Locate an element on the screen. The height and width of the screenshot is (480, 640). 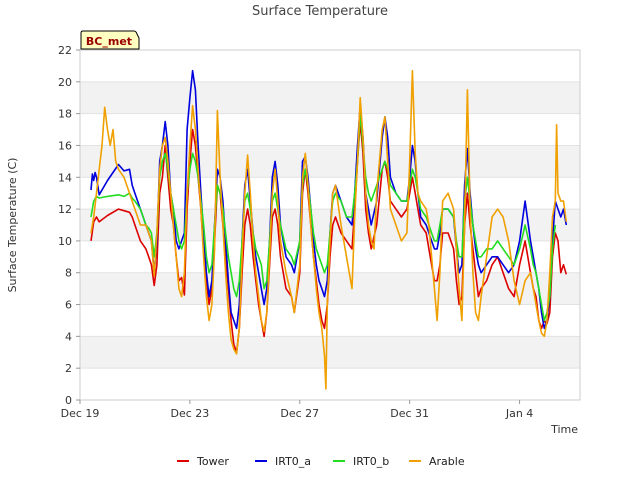
y-tick-label: 20 is located at coordinates (65, 82).